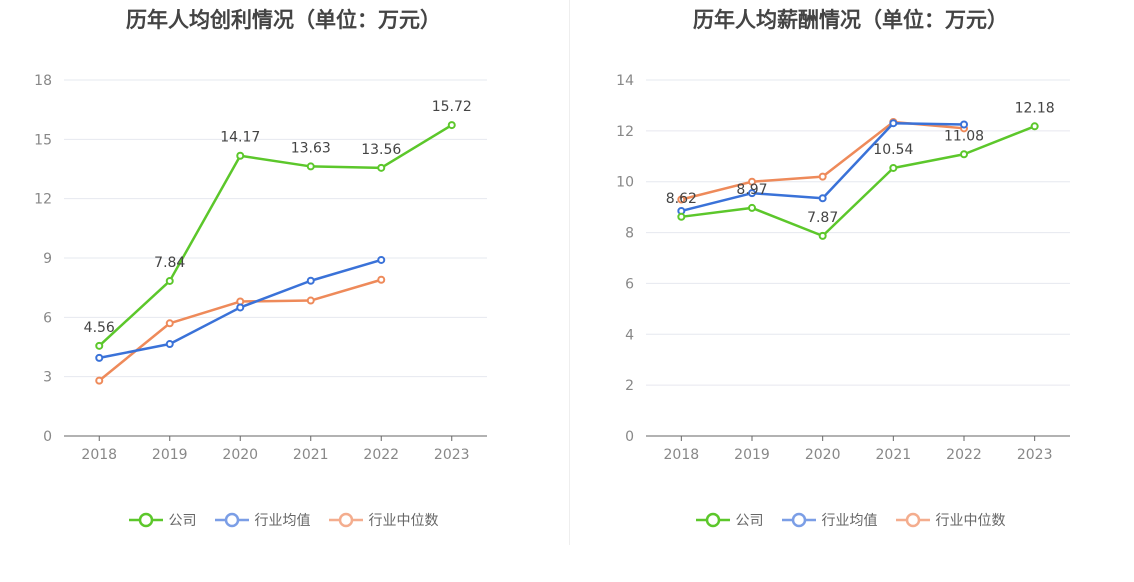  What do you see at coordinates (240, 138) in the screenshot?
I see `data-label: 14.17` at bounding box center [240, 138].